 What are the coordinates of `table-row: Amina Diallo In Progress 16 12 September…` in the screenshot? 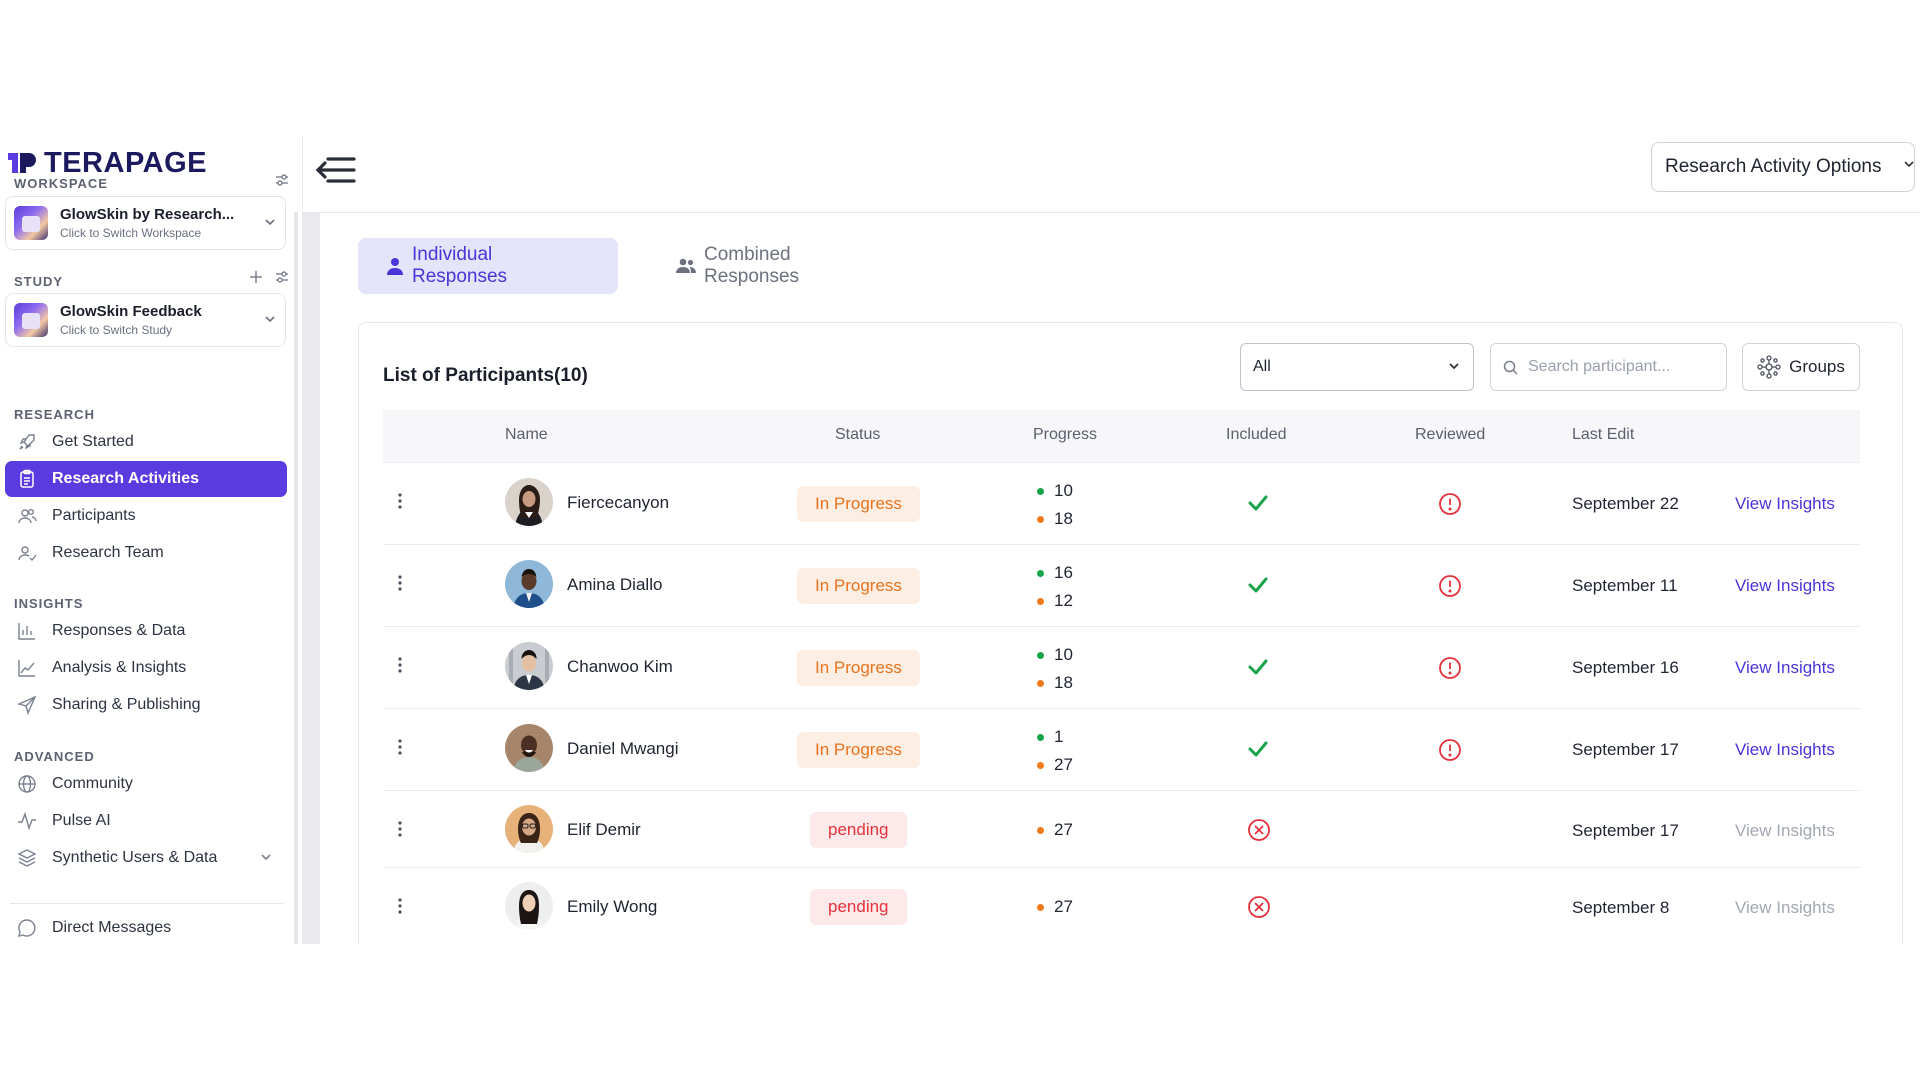 It's located at (1121, 586).